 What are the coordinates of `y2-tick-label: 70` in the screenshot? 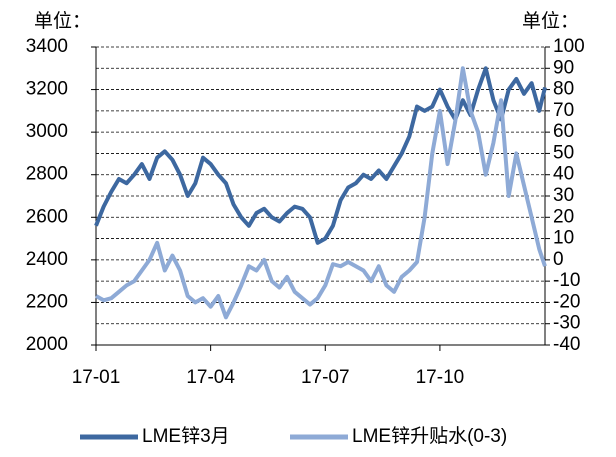 It's located at (563, 110).